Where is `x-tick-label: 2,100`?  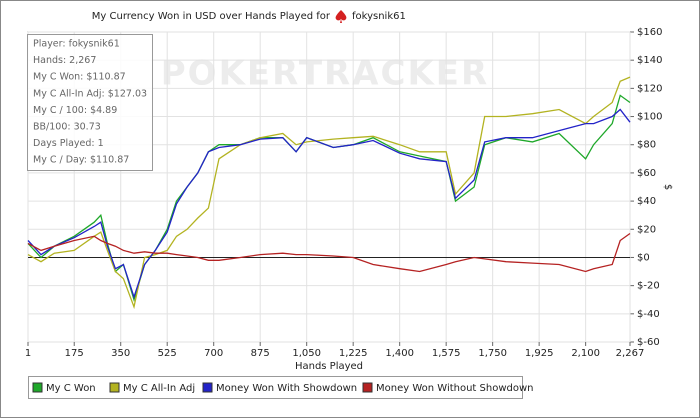
x-tick-label: 2,100 is located at coordinates (585, 353).